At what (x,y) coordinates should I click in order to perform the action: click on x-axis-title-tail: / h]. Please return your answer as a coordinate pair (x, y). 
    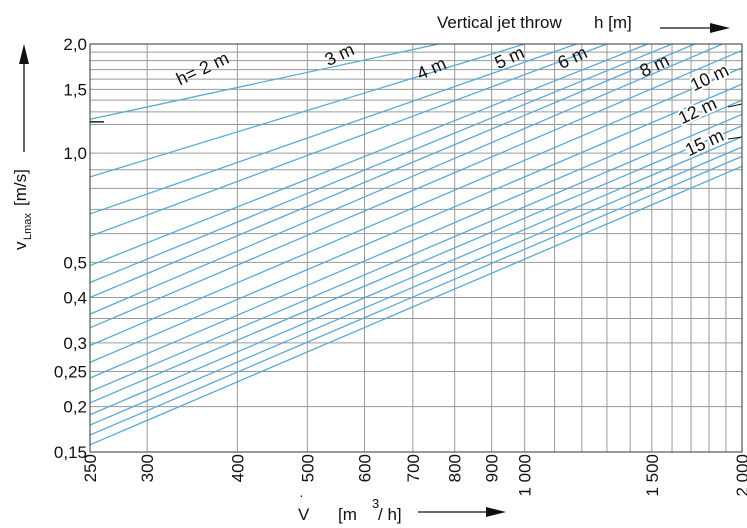
    Looking at the image, I should click on (390, 514).